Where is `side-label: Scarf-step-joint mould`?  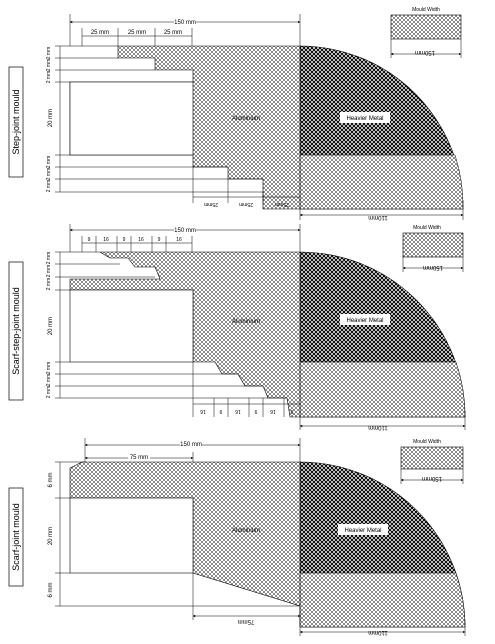
side-label: Scarf-step-joint mould is located at coordinates (16, 331).